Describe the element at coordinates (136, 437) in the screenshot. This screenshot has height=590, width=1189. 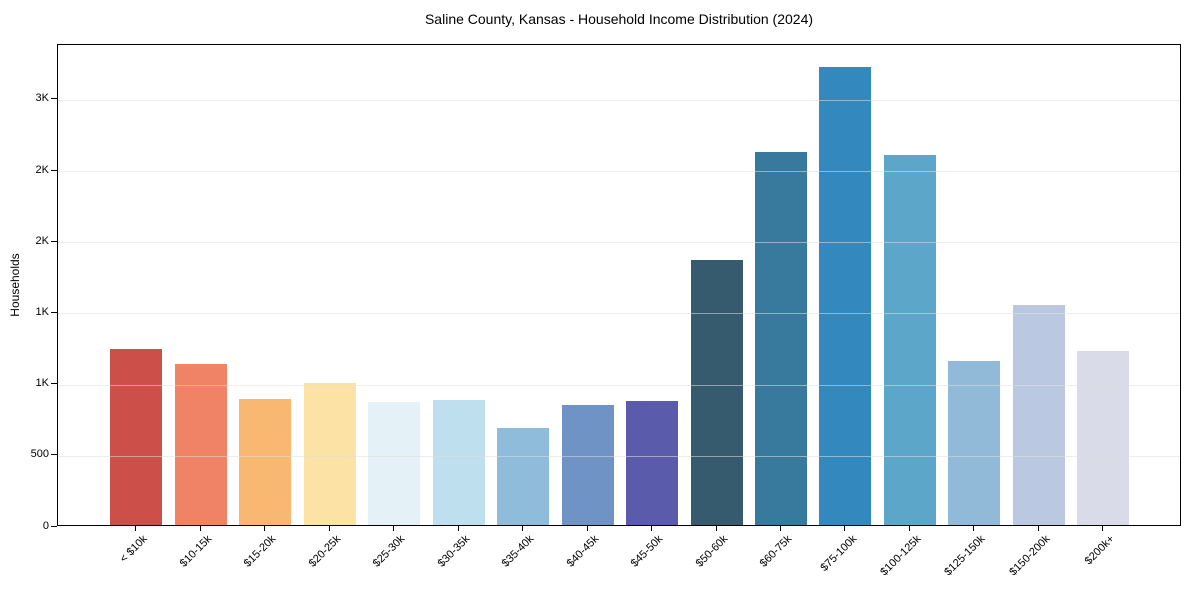
I see `bar-< $10k` at that location.